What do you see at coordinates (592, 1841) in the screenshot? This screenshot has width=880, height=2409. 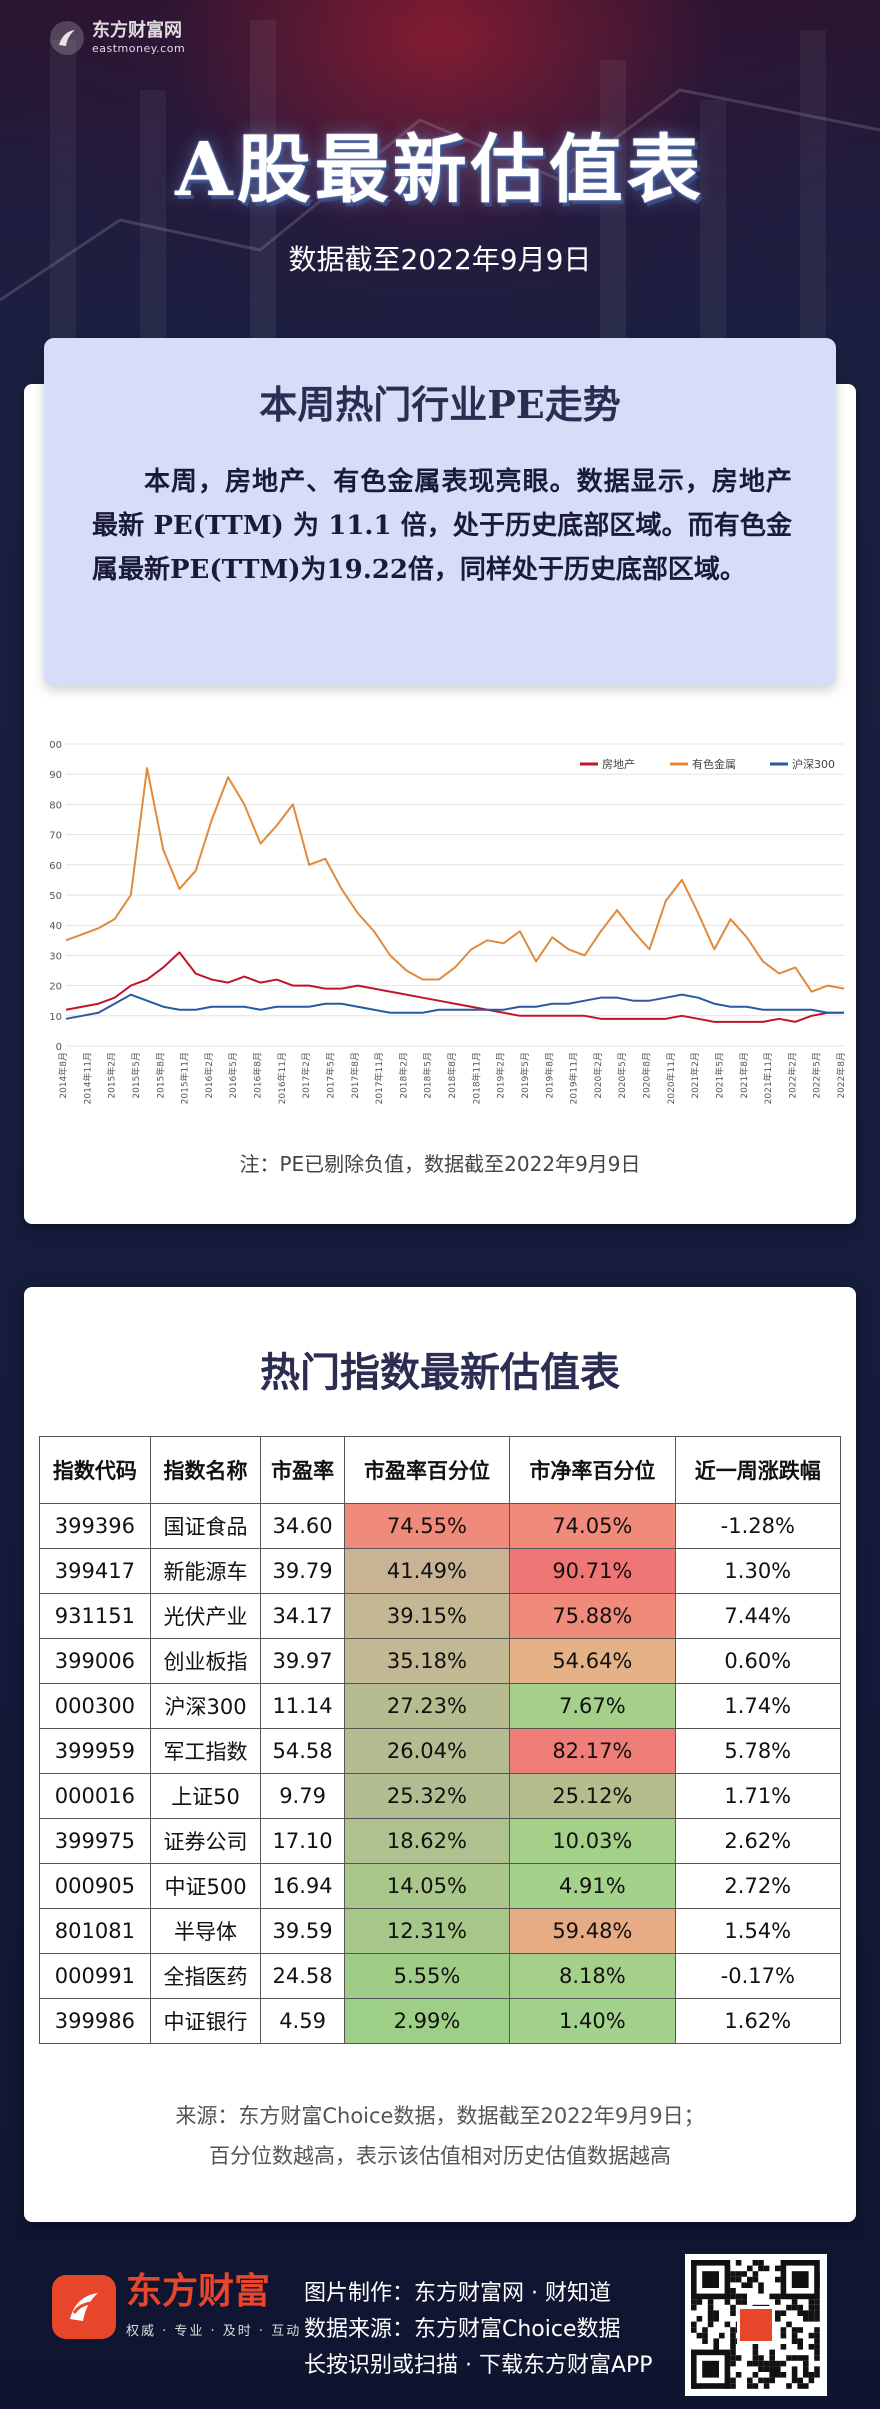 I see `cell-pb-pct: 10.03%` at bounding box center [592, 1841].